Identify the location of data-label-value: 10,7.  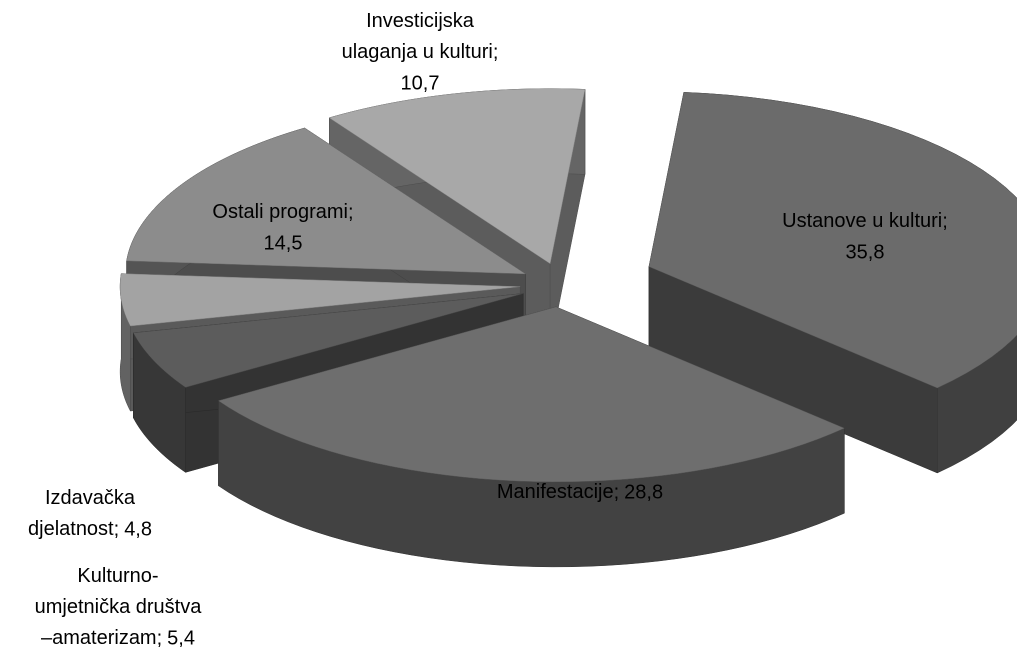
(420, 83).